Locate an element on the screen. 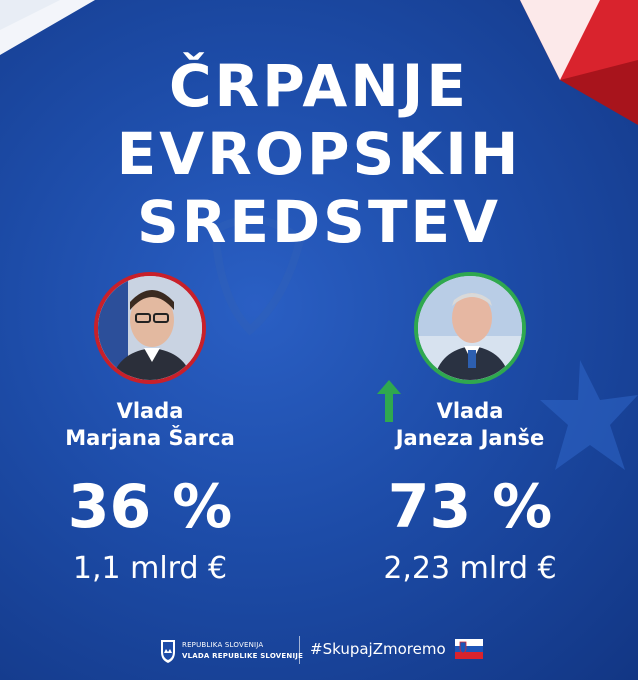  right-percent: 73 % is located at coordinates (470, 507).